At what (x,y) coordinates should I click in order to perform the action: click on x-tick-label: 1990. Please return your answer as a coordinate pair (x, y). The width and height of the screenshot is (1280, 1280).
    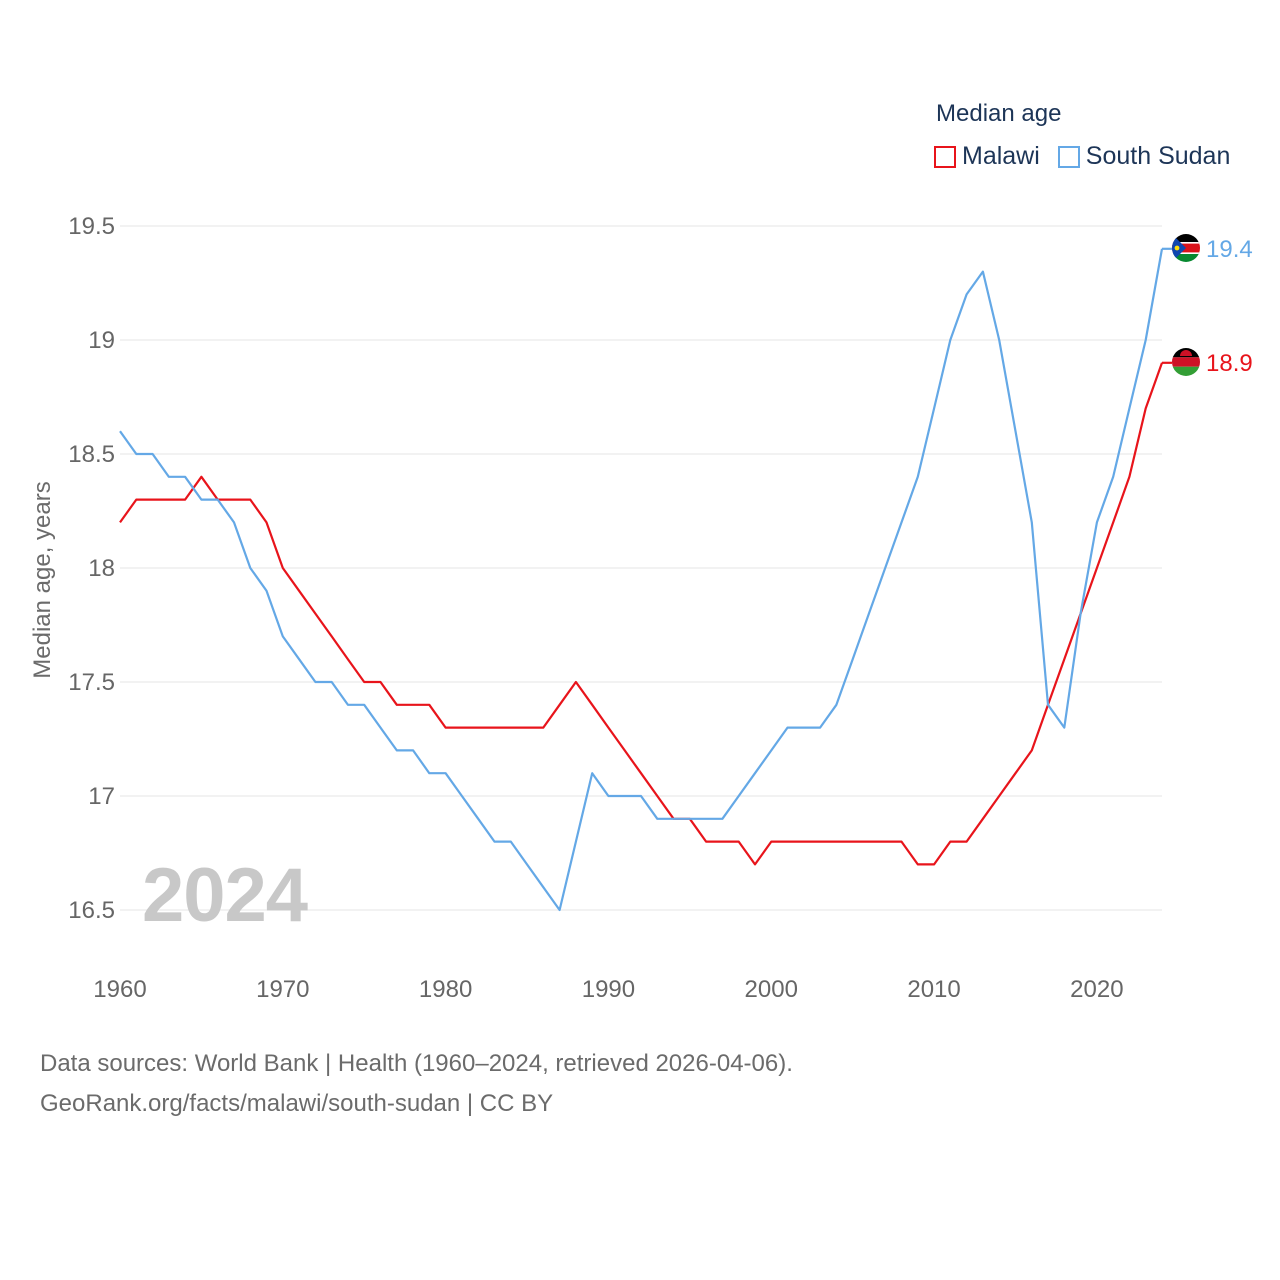
    Looking at the image, I should click on (608, 989).